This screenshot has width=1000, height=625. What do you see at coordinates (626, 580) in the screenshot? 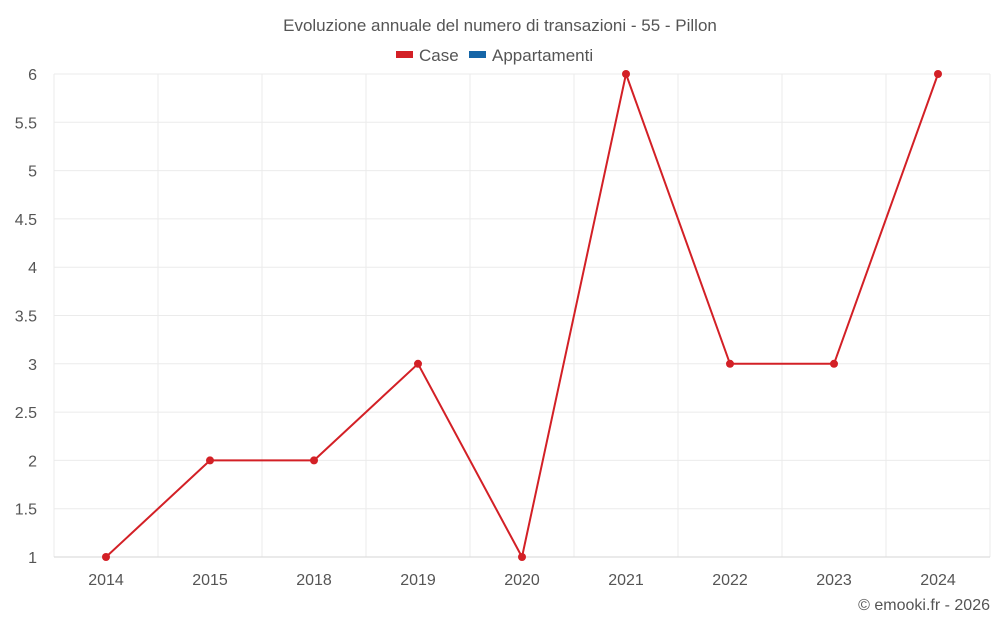
I see `x-tick-label: 2021` at bounding box center [626, 580].